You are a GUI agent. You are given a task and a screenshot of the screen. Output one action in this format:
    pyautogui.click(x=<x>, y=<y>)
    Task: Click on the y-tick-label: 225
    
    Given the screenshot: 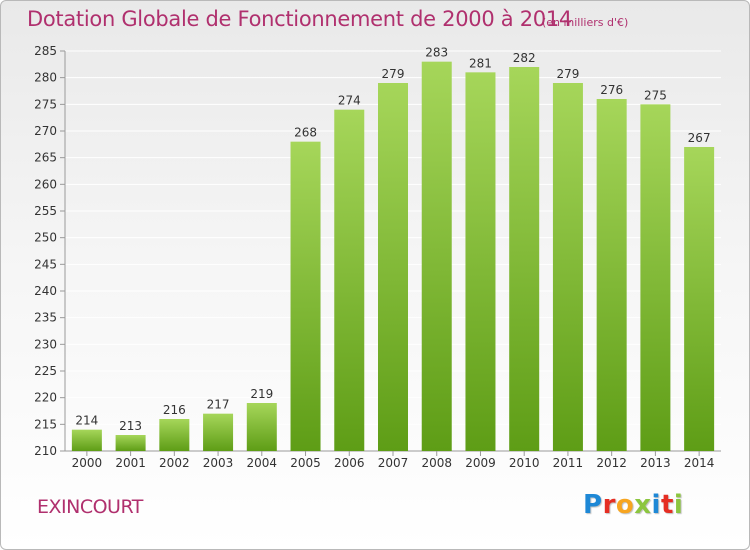 What is the action you would take?
    pyautogui.click(x=45, y=371)
    